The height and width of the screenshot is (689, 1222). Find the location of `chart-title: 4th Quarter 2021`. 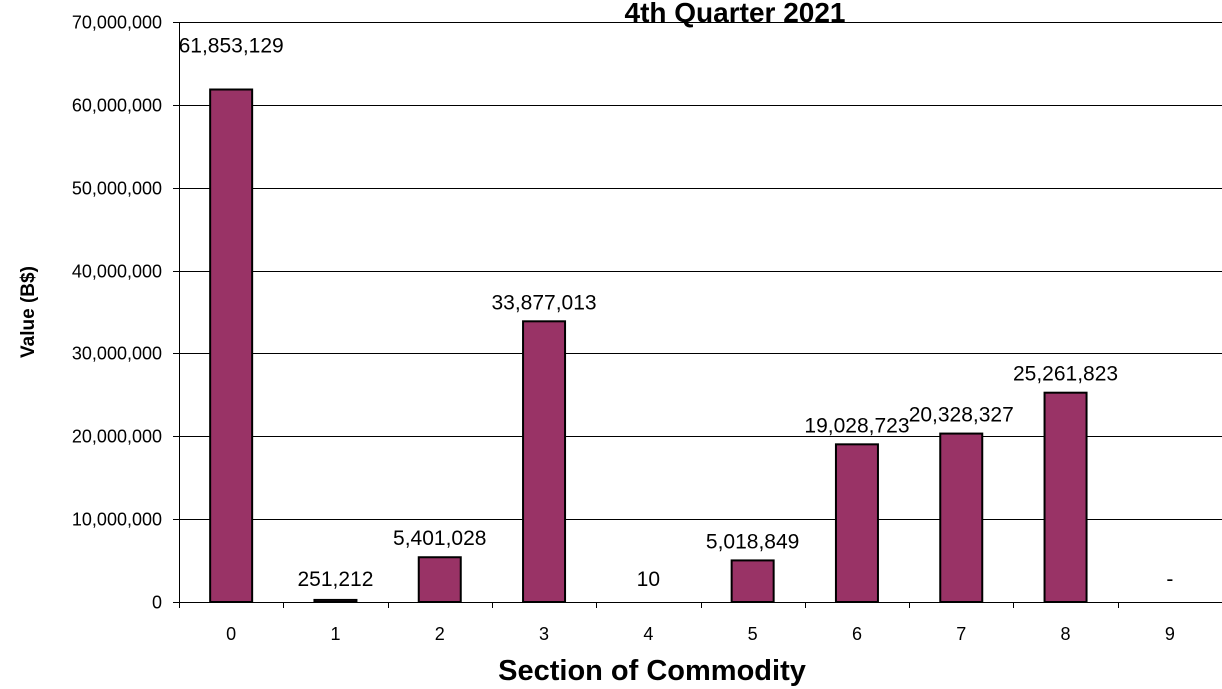

chart-title: 4th Quarter 2021 is located at coordinates (735, 14).